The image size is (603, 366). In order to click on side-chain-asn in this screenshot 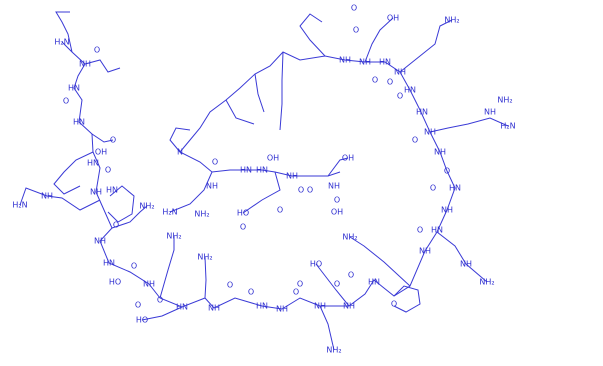, I will do `click(240, 112)`.